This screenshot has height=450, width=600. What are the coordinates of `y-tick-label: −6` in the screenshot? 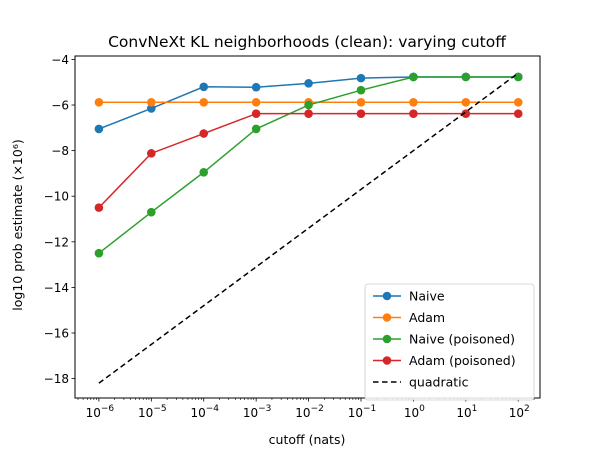 It's located at (60, 106).